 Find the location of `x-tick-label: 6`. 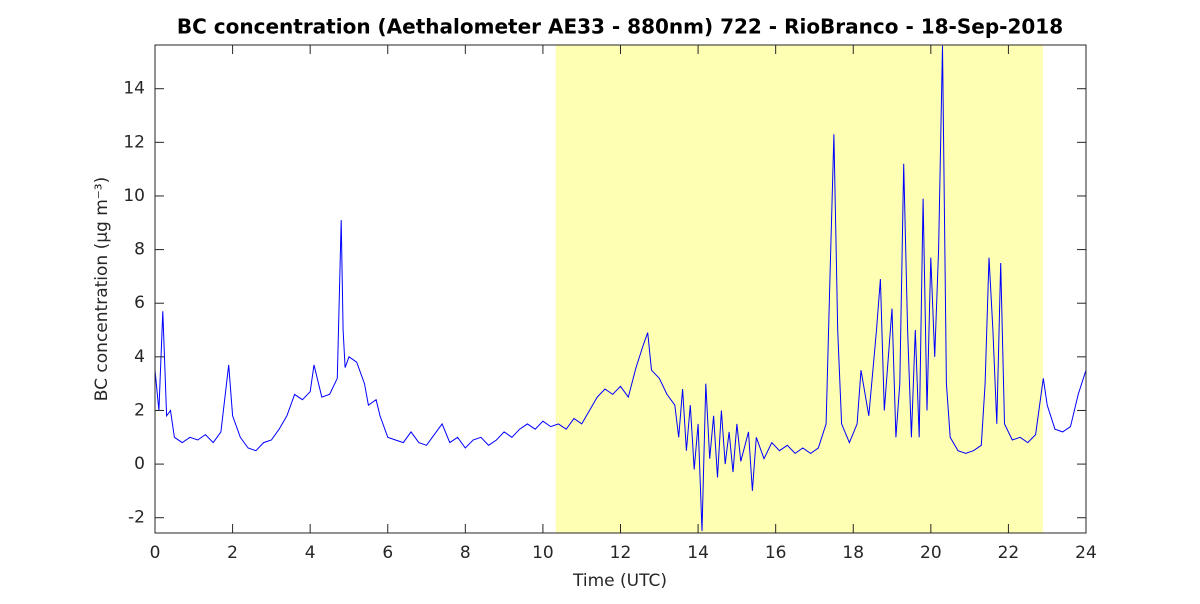

x-tick-label: 6 is located at coordinates (387, 553).